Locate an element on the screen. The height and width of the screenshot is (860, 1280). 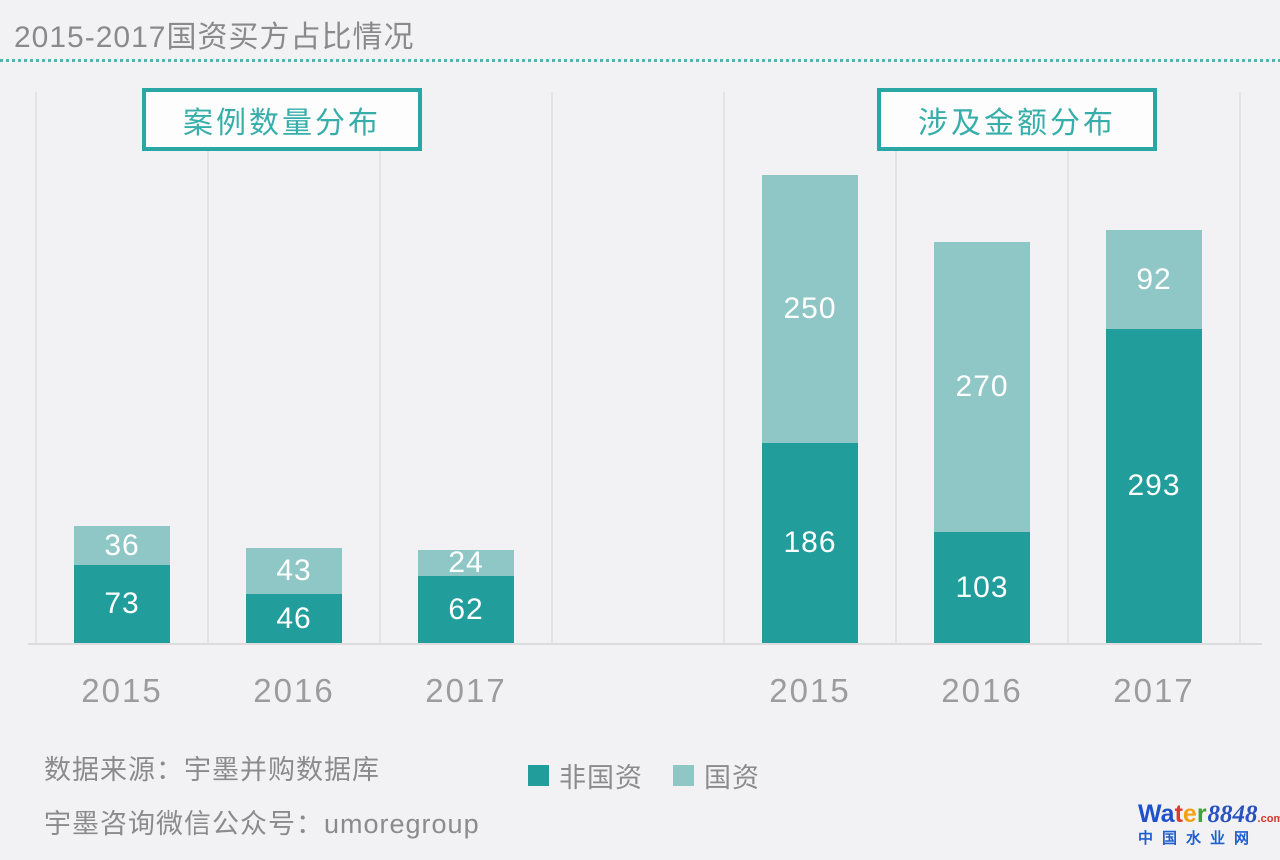
dotted-divider is located at coordinates (640, 60).